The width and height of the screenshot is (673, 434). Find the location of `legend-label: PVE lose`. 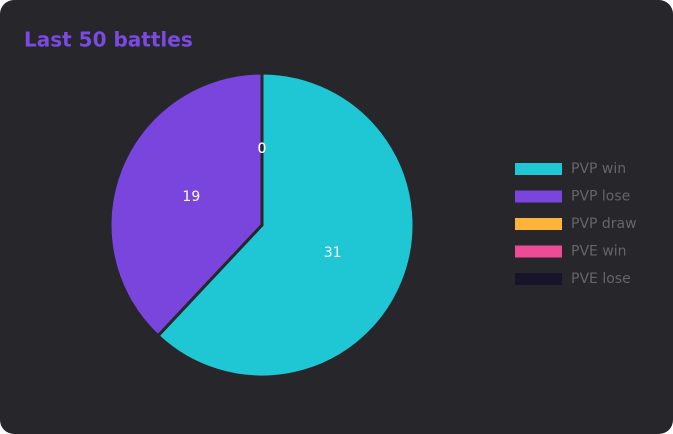

legend-label: PVE lose is located at coordinates (601, 279).